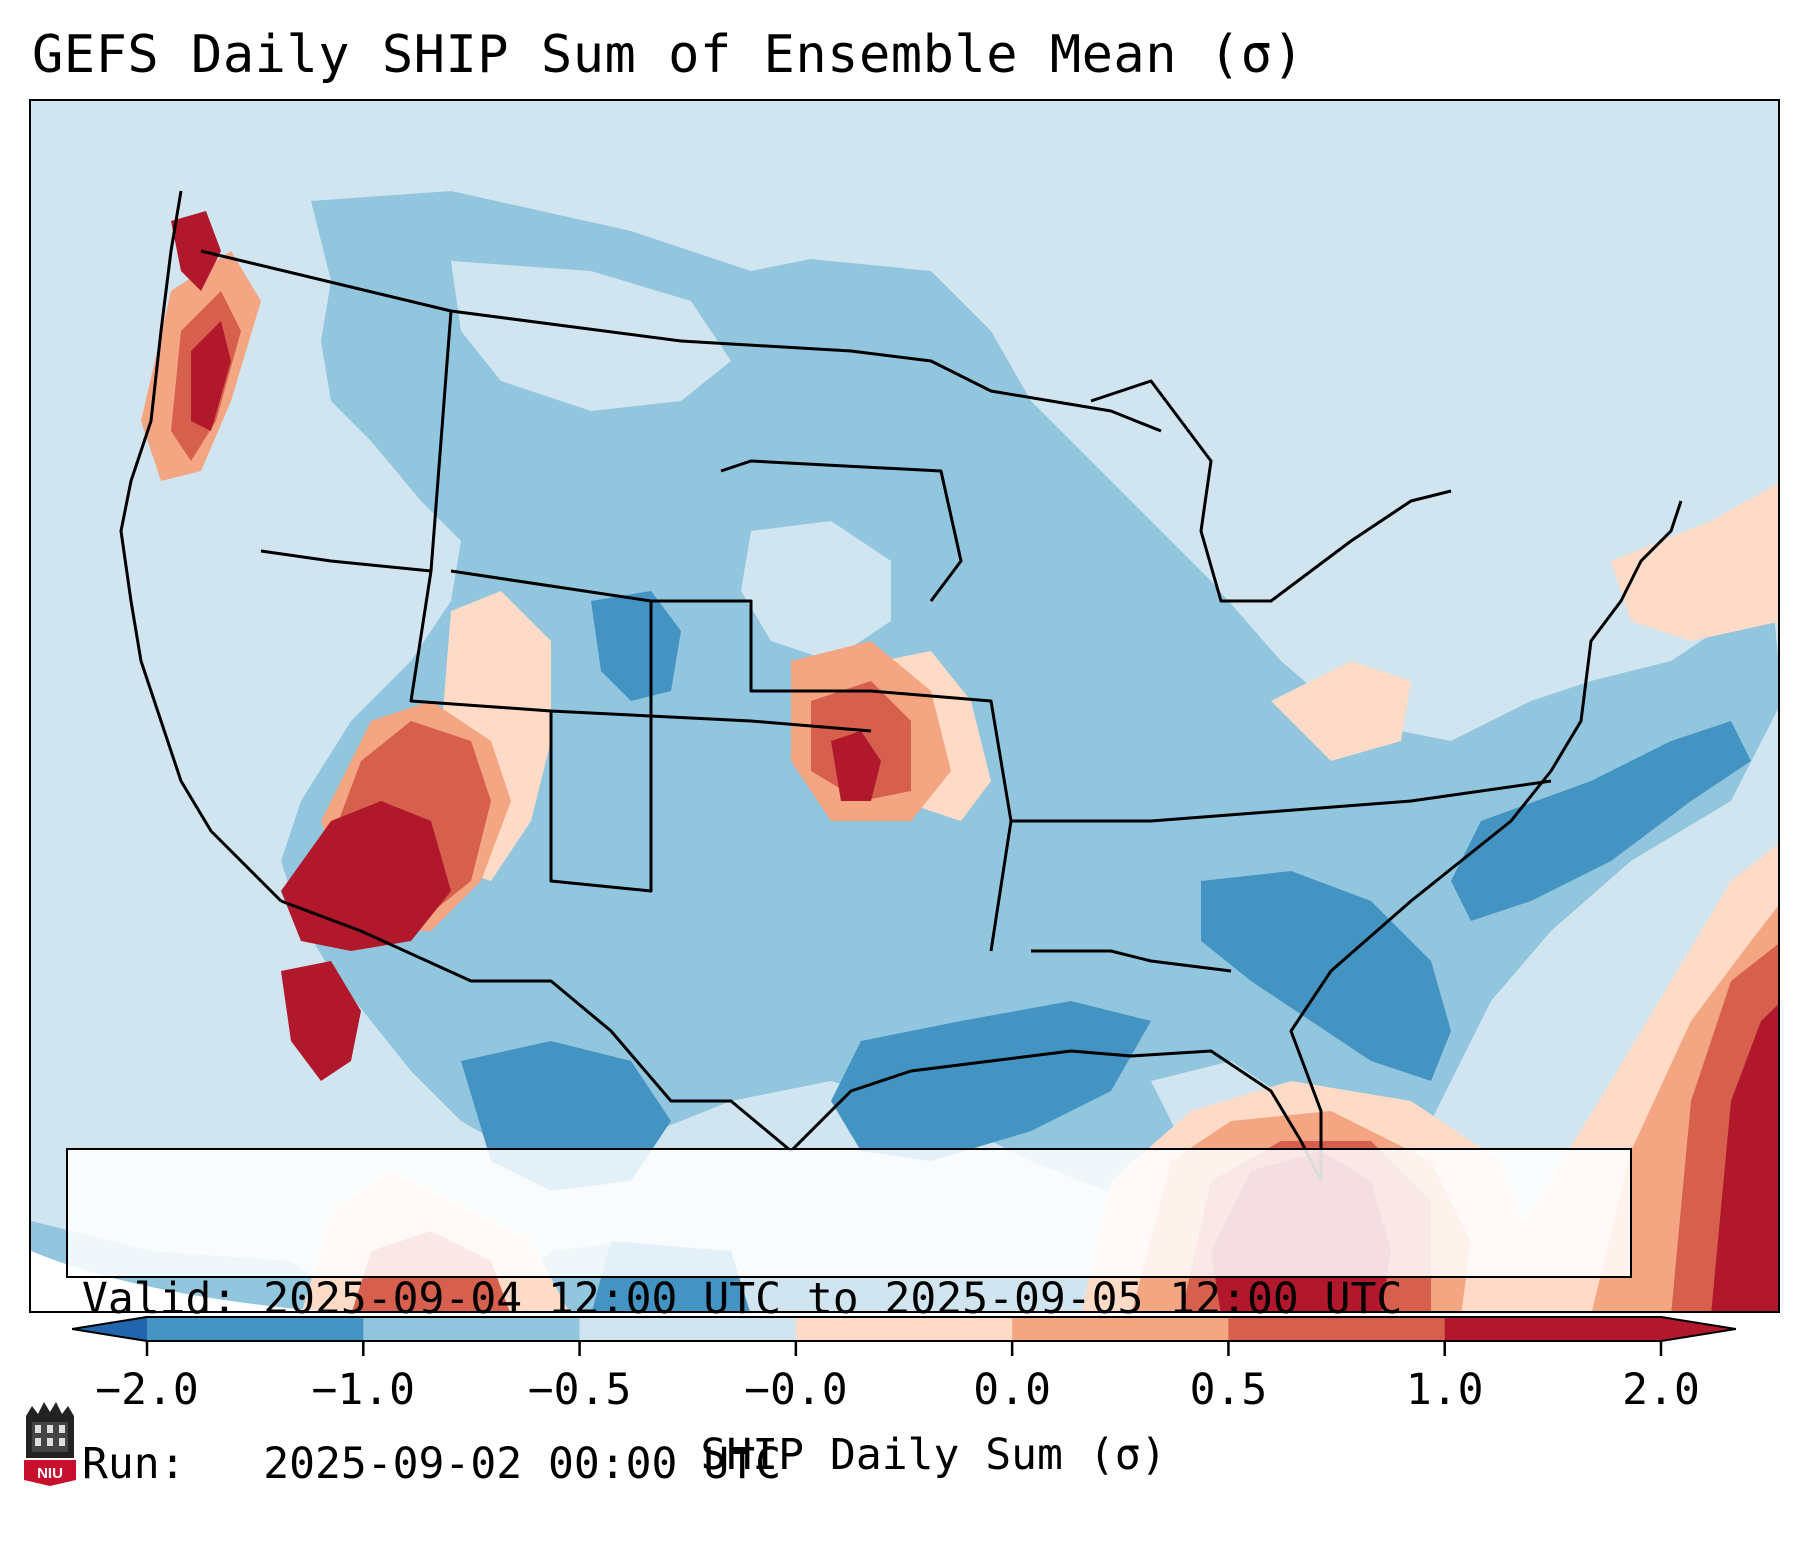  I want to click on colorbar-label: SHIP Daily Sum (σ), so click(901, 1455).